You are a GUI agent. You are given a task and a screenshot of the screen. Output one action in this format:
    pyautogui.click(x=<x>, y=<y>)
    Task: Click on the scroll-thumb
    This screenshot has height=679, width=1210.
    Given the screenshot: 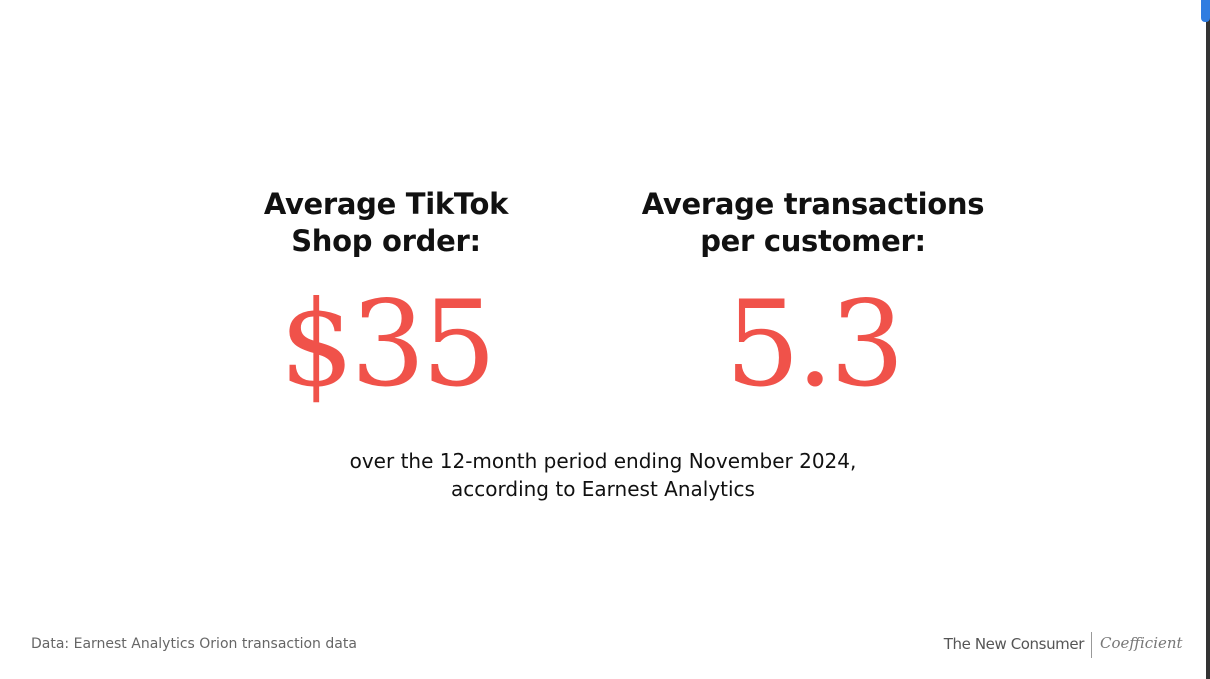 What is the action you would take?
    pyautogui.click(x=1205, y=11)
    